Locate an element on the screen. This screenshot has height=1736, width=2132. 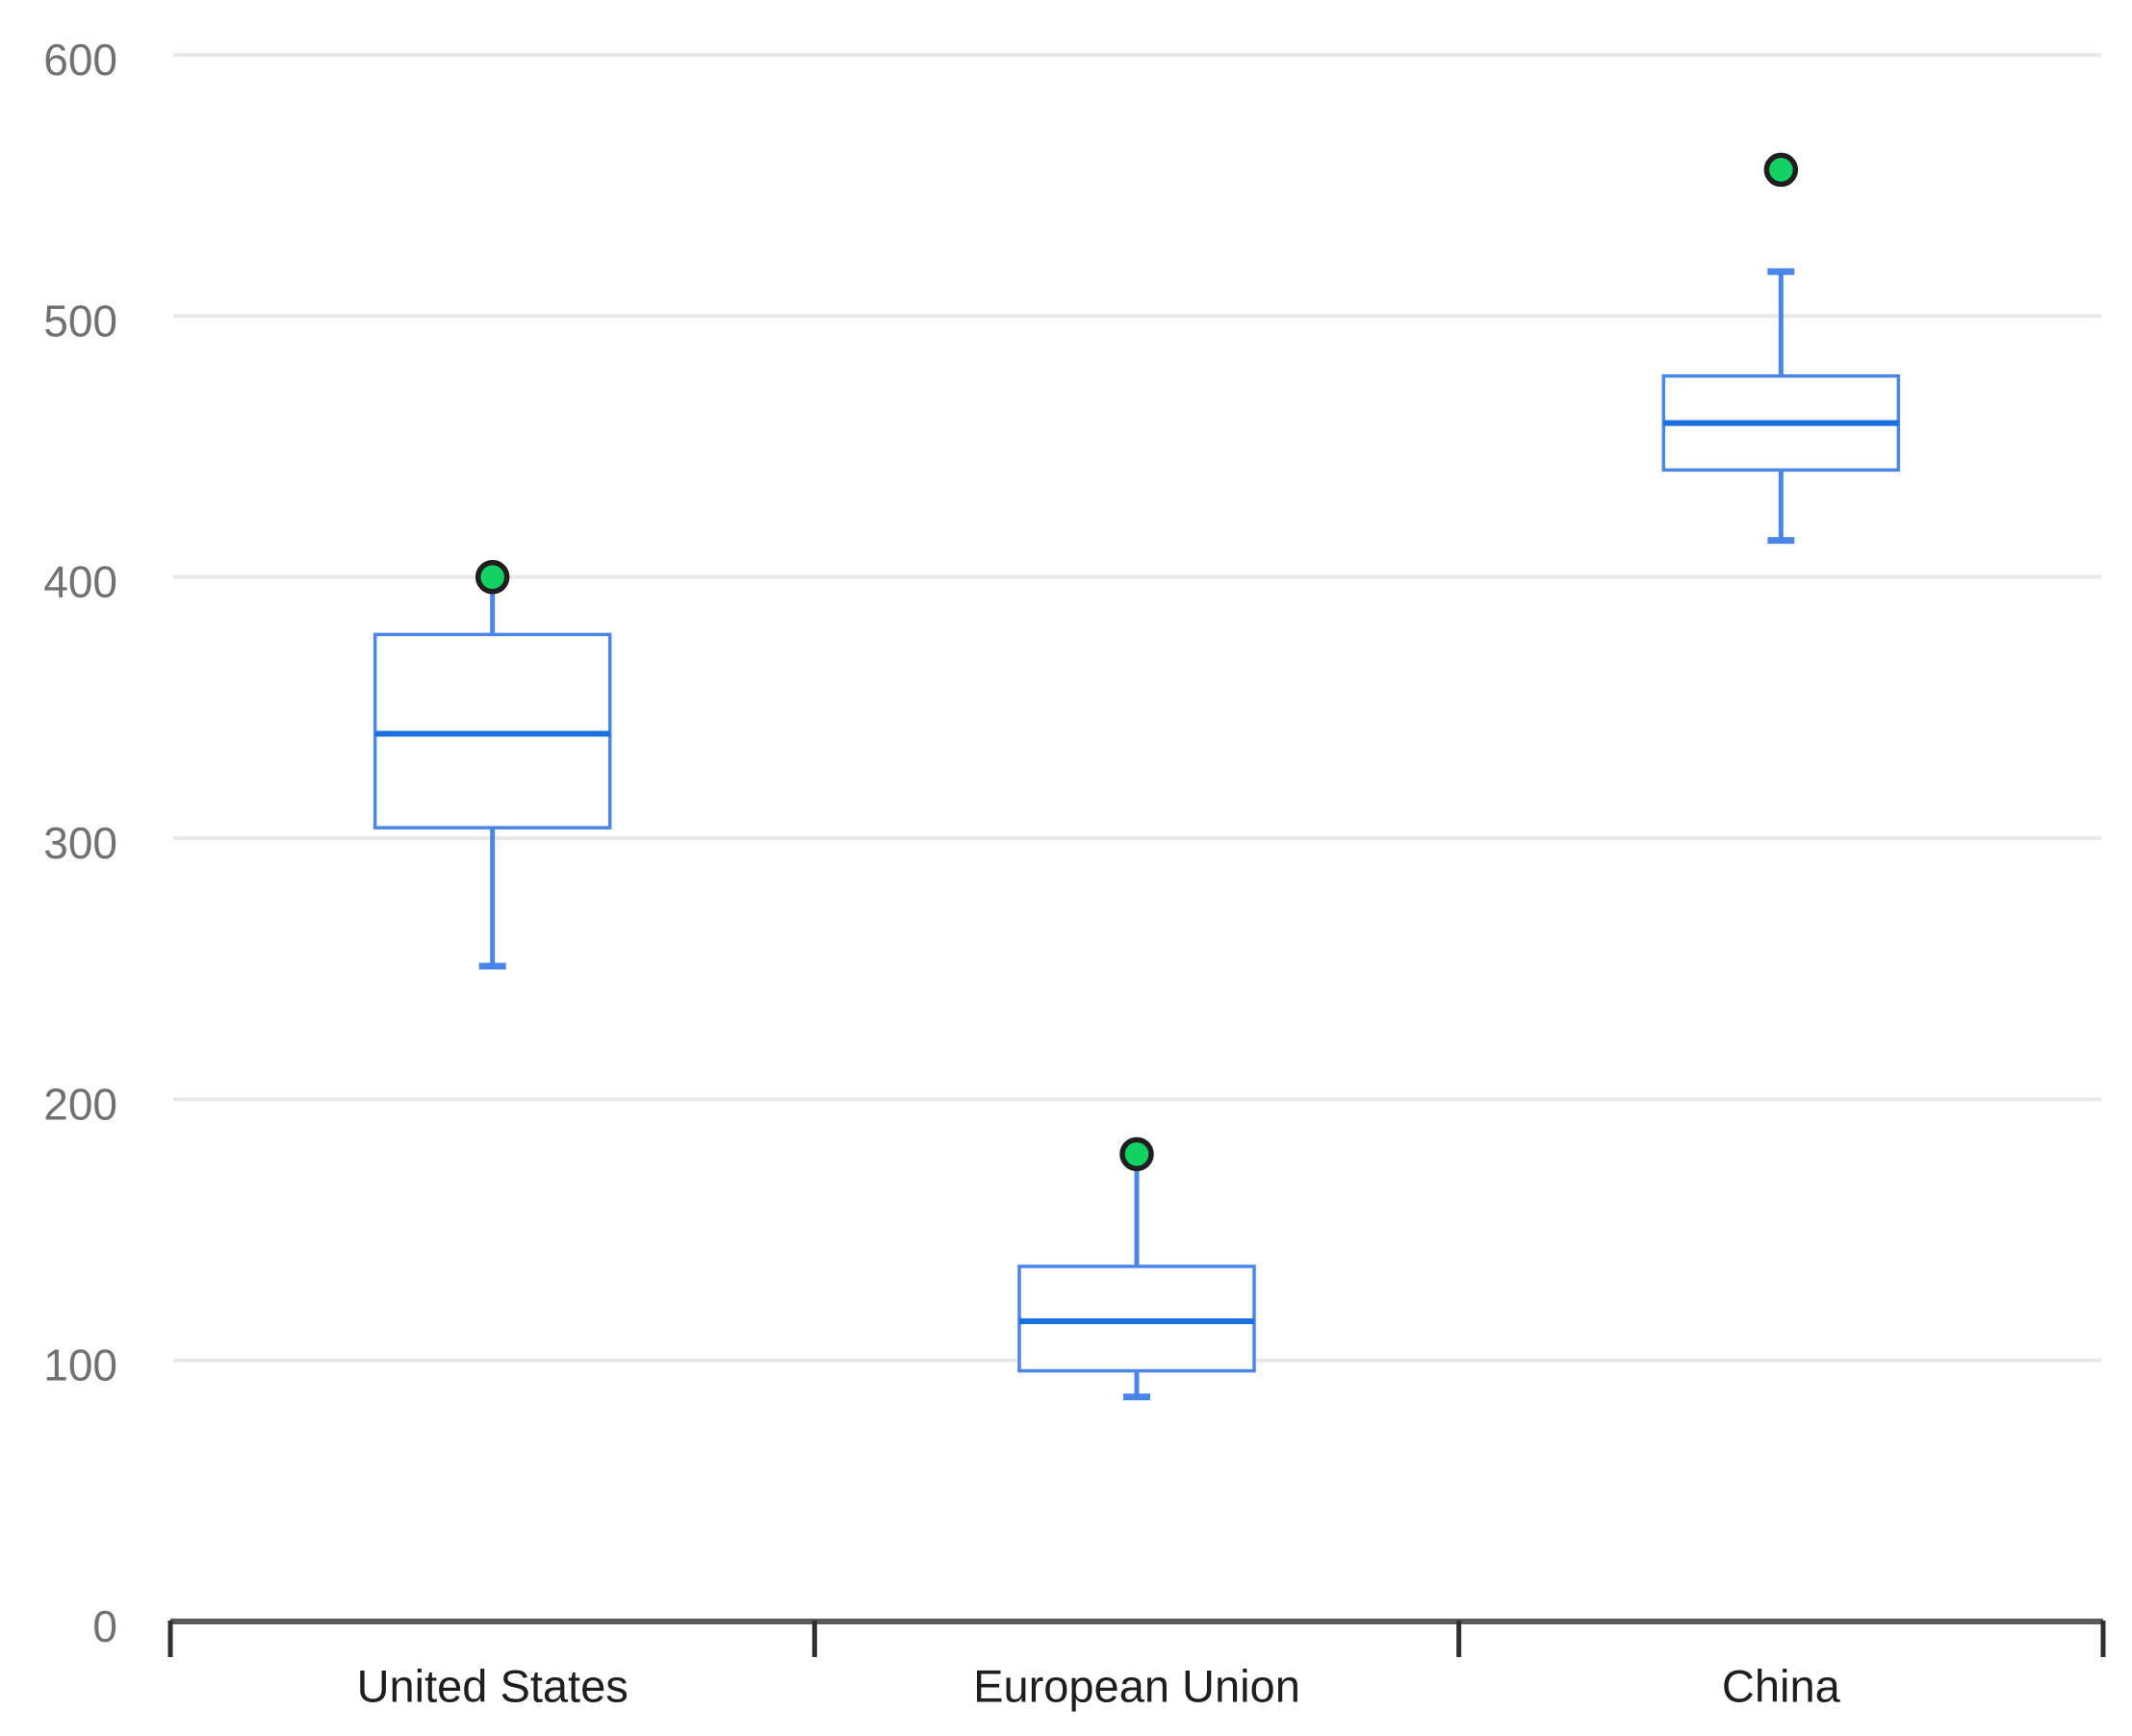
y-axis-label-100: 100 is located at coordinates (80, 1365).